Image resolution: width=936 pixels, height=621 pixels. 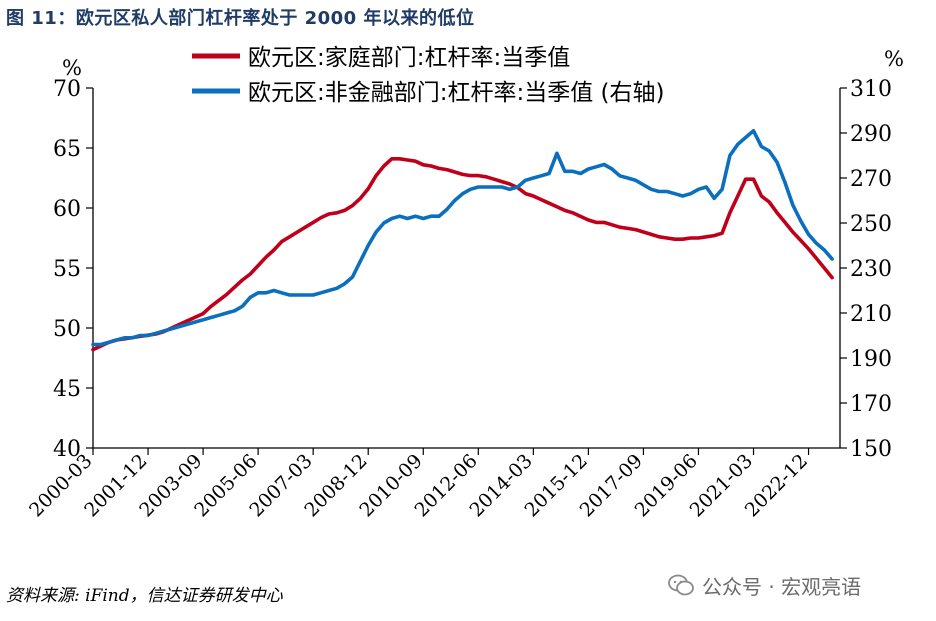 What do you see at coordinates (871, 89) in the screenshot?
I see `right-tick-label: 310` at bounding box center [871, 89].